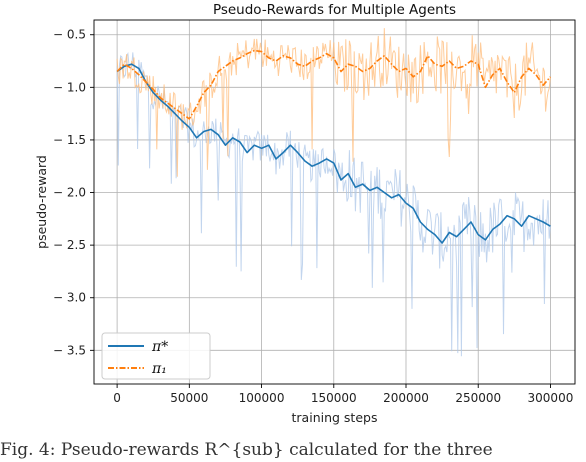 The image size is (586, 462). Describe the element at coordinates (69, 350) in the screenshot. I see `y-tick-label: − 3.5` at that location.